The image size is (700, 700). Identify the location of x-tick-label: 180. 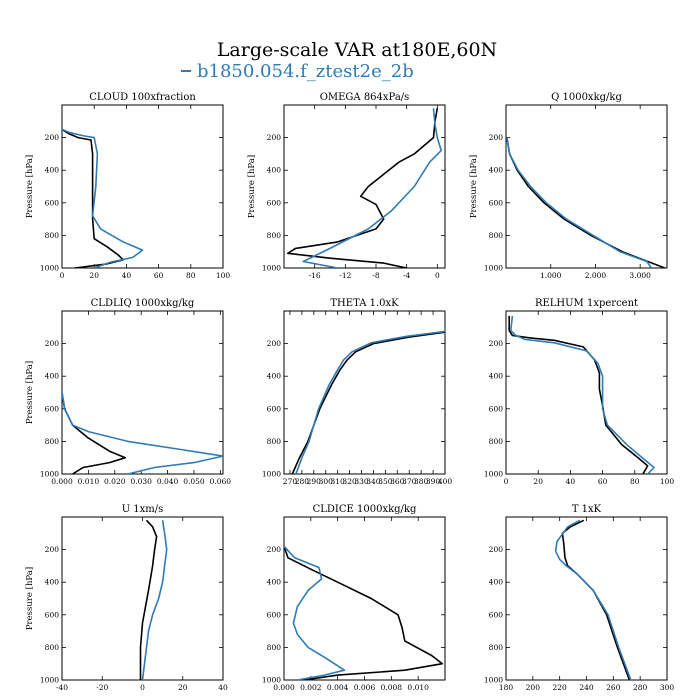
(506, 687).